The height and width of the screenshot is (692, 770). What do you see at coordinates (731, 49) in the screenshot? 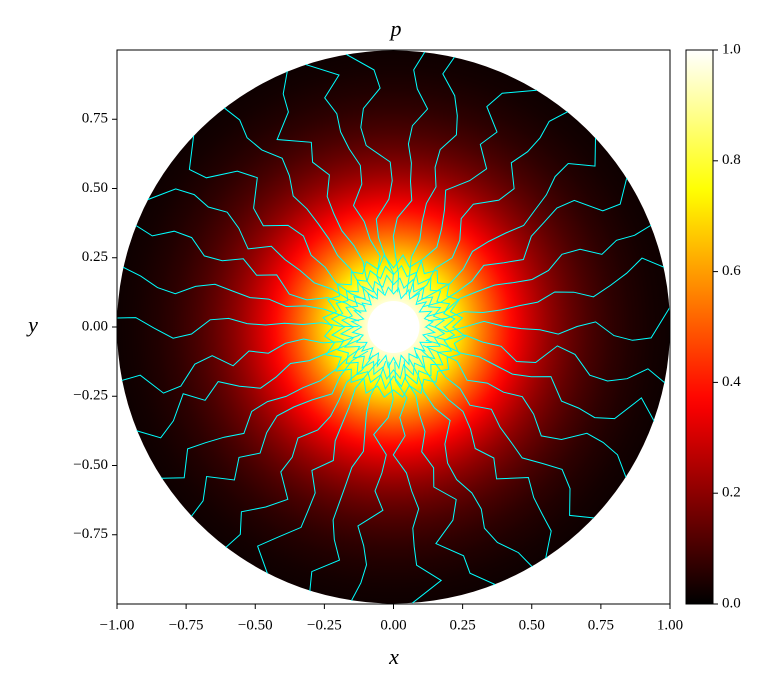
I see `colorbar-tick-label: 1.0` at bounding box center [731, 49].